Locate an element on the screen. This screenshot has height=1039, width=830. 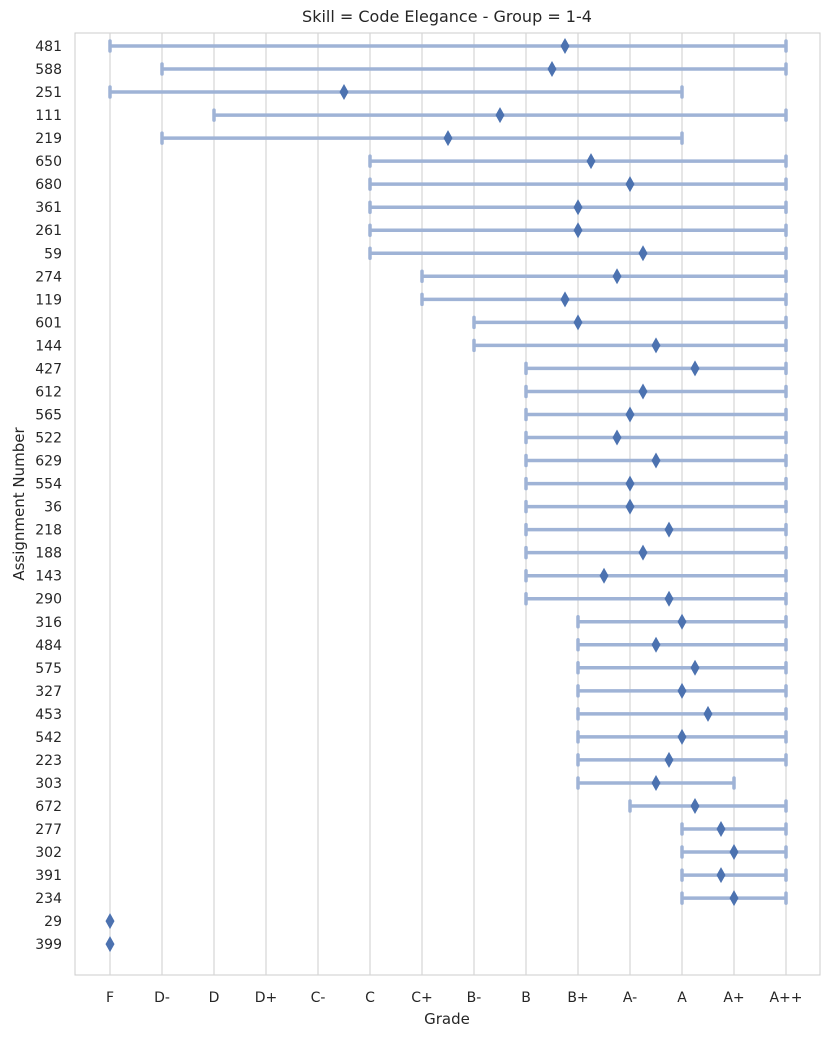
y-tick-label-327: 327 is located at coordinates (48, 692).